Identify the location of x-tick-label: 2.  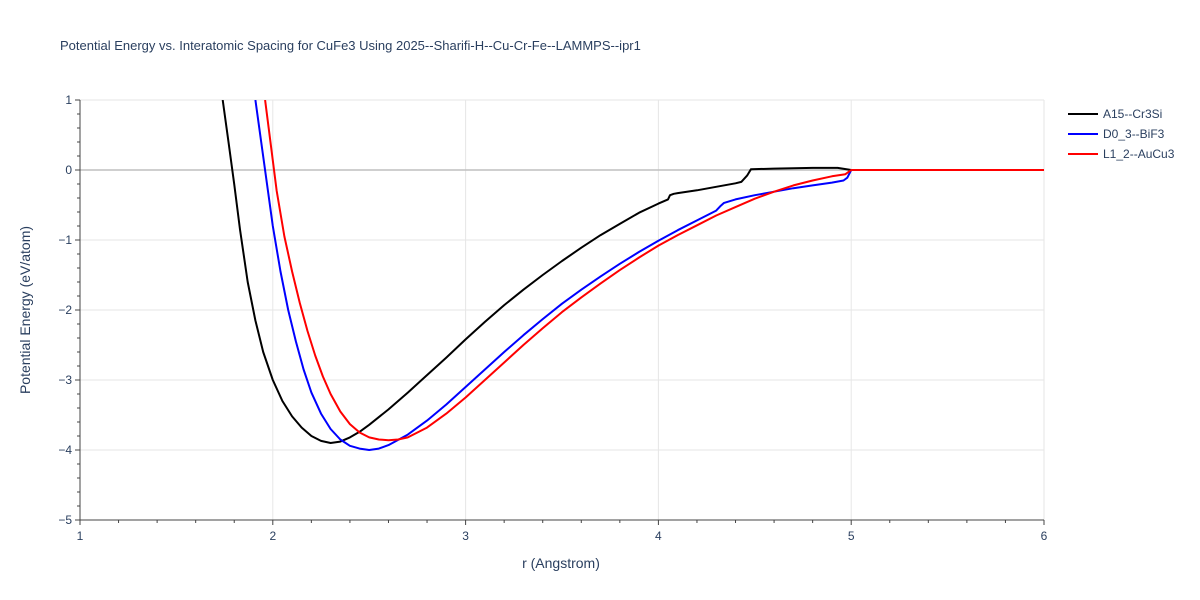
(272, 536).